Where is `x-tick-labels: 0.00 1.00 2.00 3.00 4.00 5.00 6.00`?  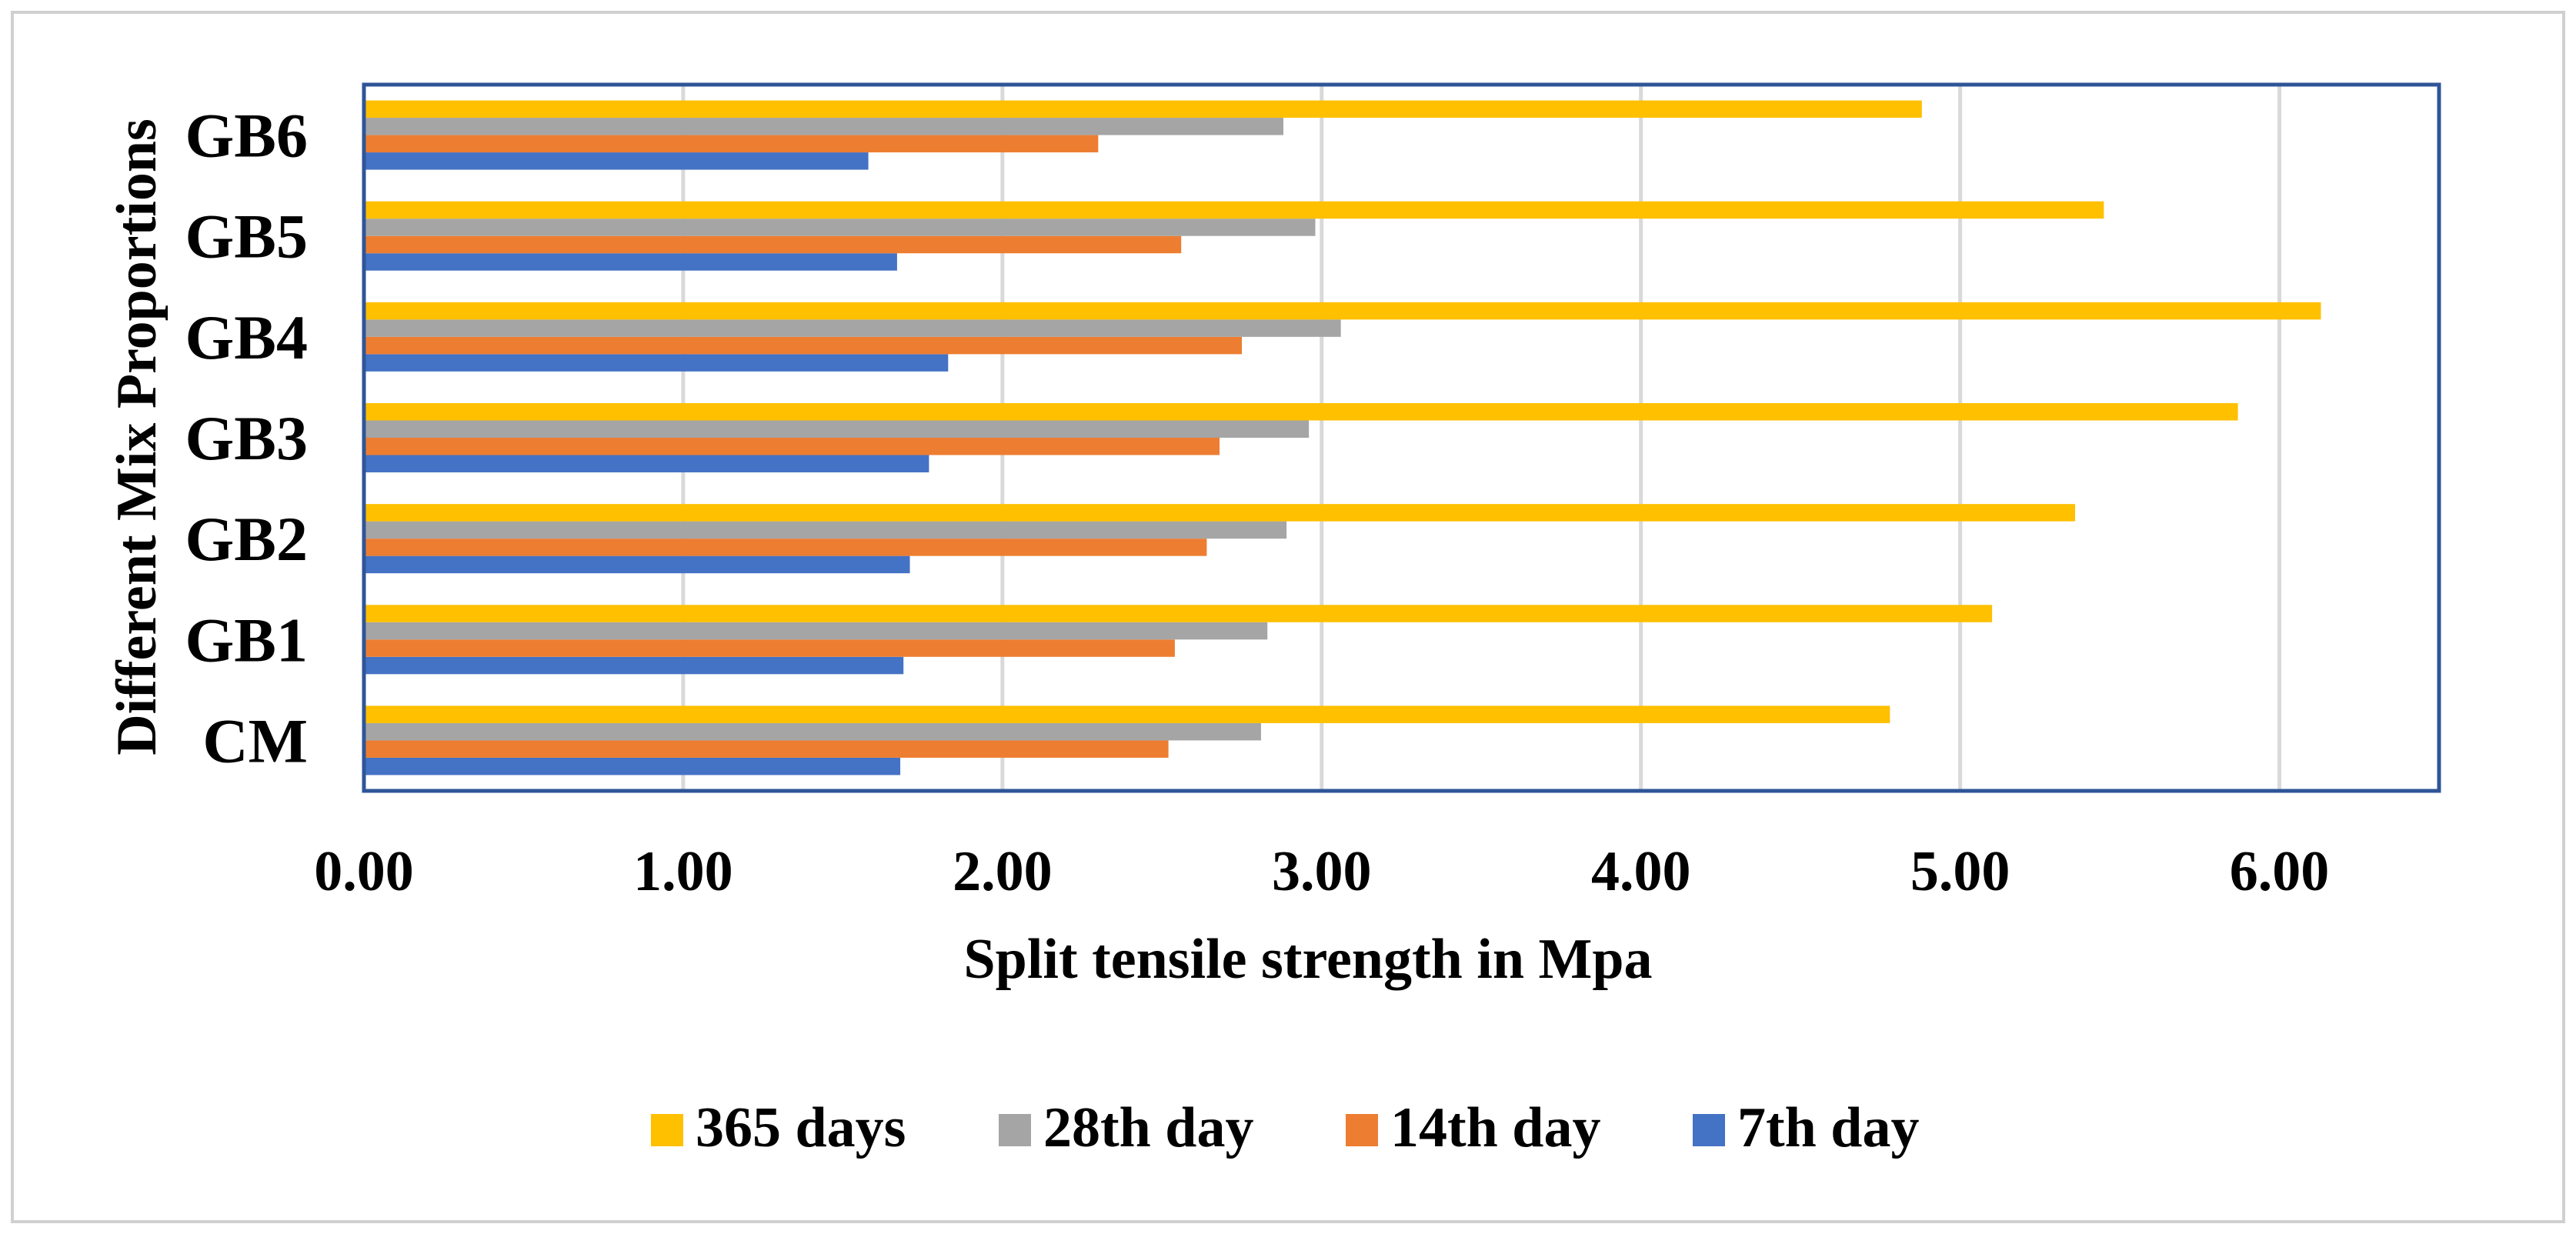 x-tick-labels: 0.00 1.00 2.00 3.00 4.00 5.00 6.00 is located at coordinates (1322, 871).